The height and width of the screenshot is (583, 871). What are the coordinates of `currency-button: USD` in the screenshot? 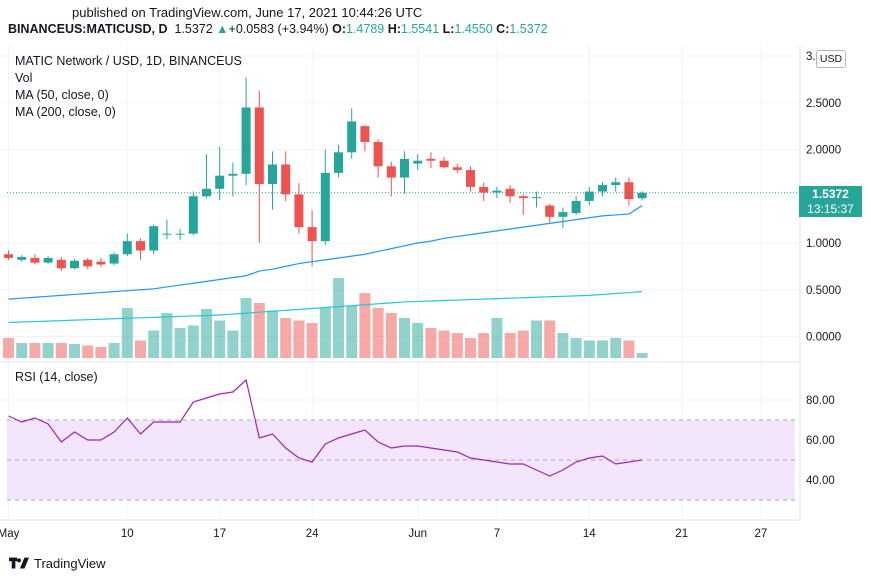 It's located at (831, 59).